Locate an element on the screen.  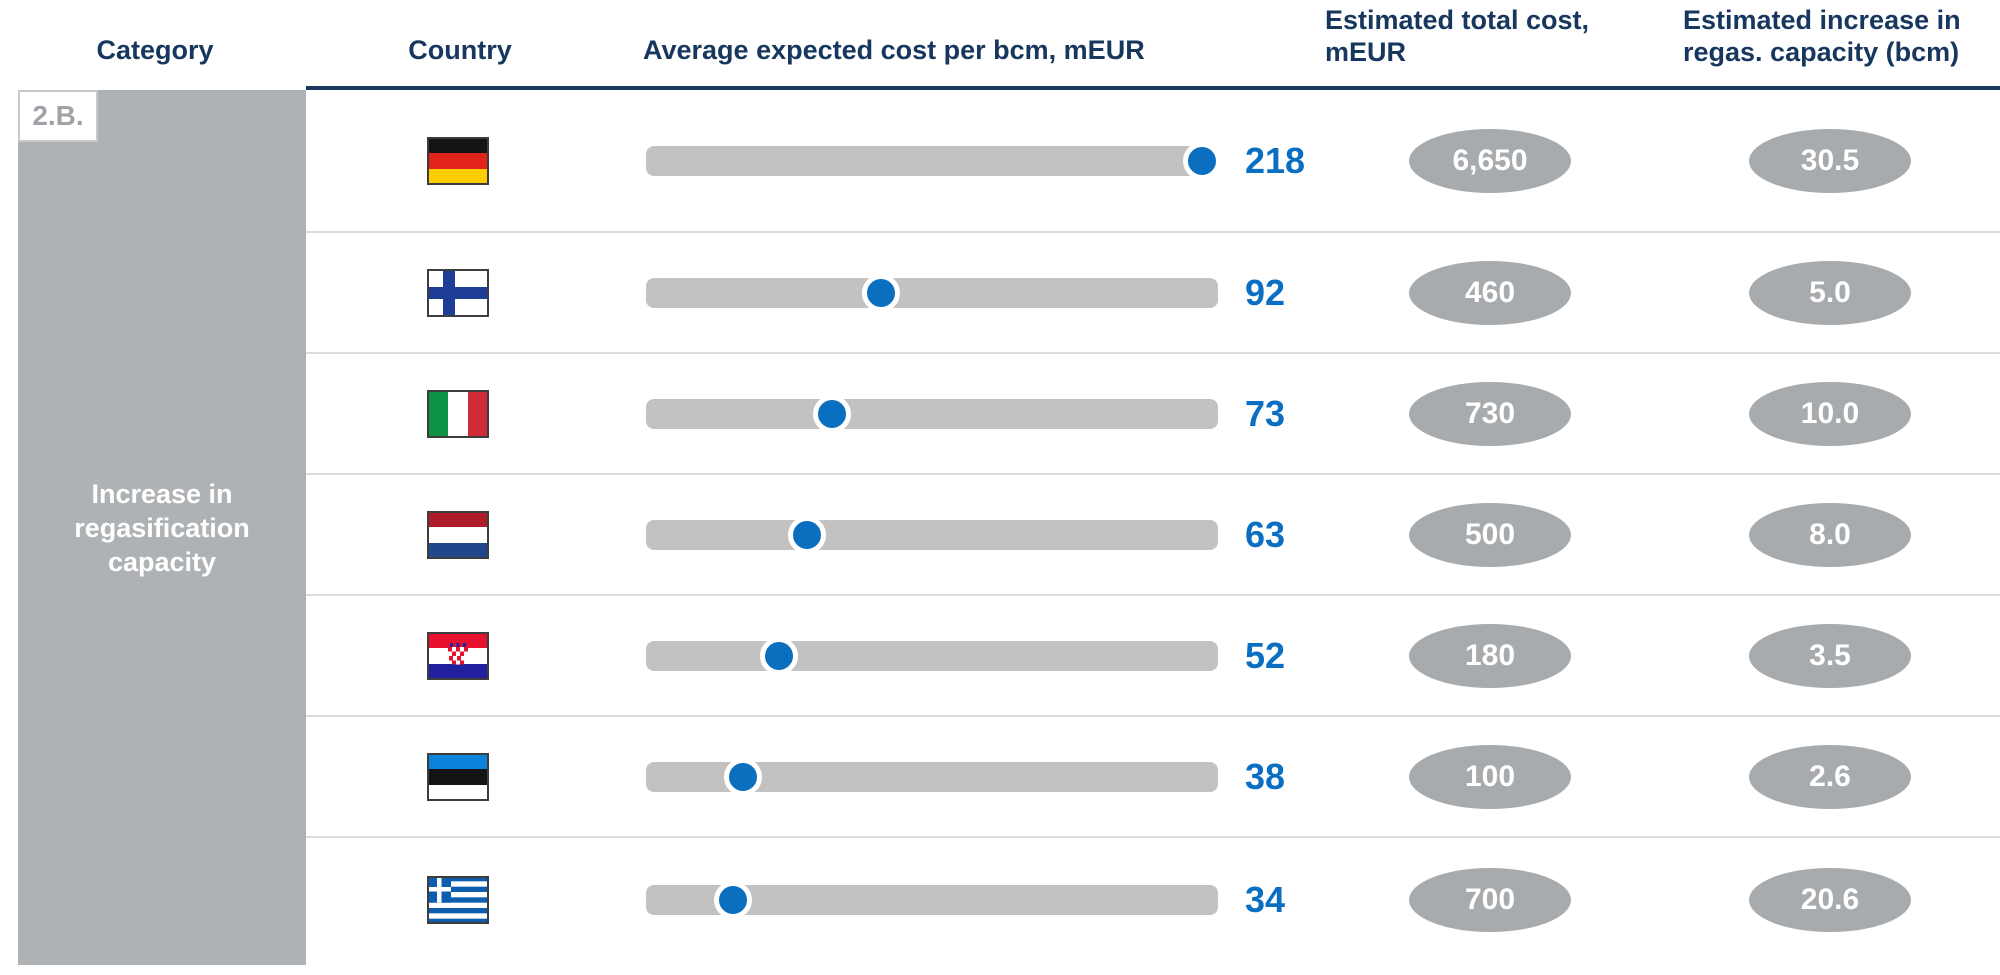
total-cost-badge: 730 is located at coordinates (1490, 413).